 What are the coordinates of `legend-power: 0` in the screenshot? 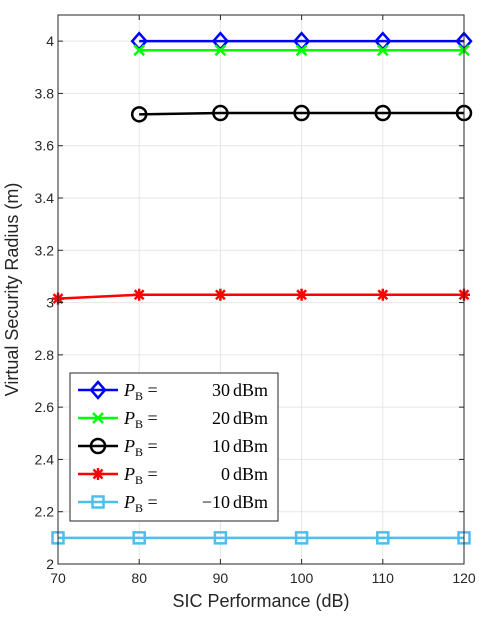 It's located at (225, 474).